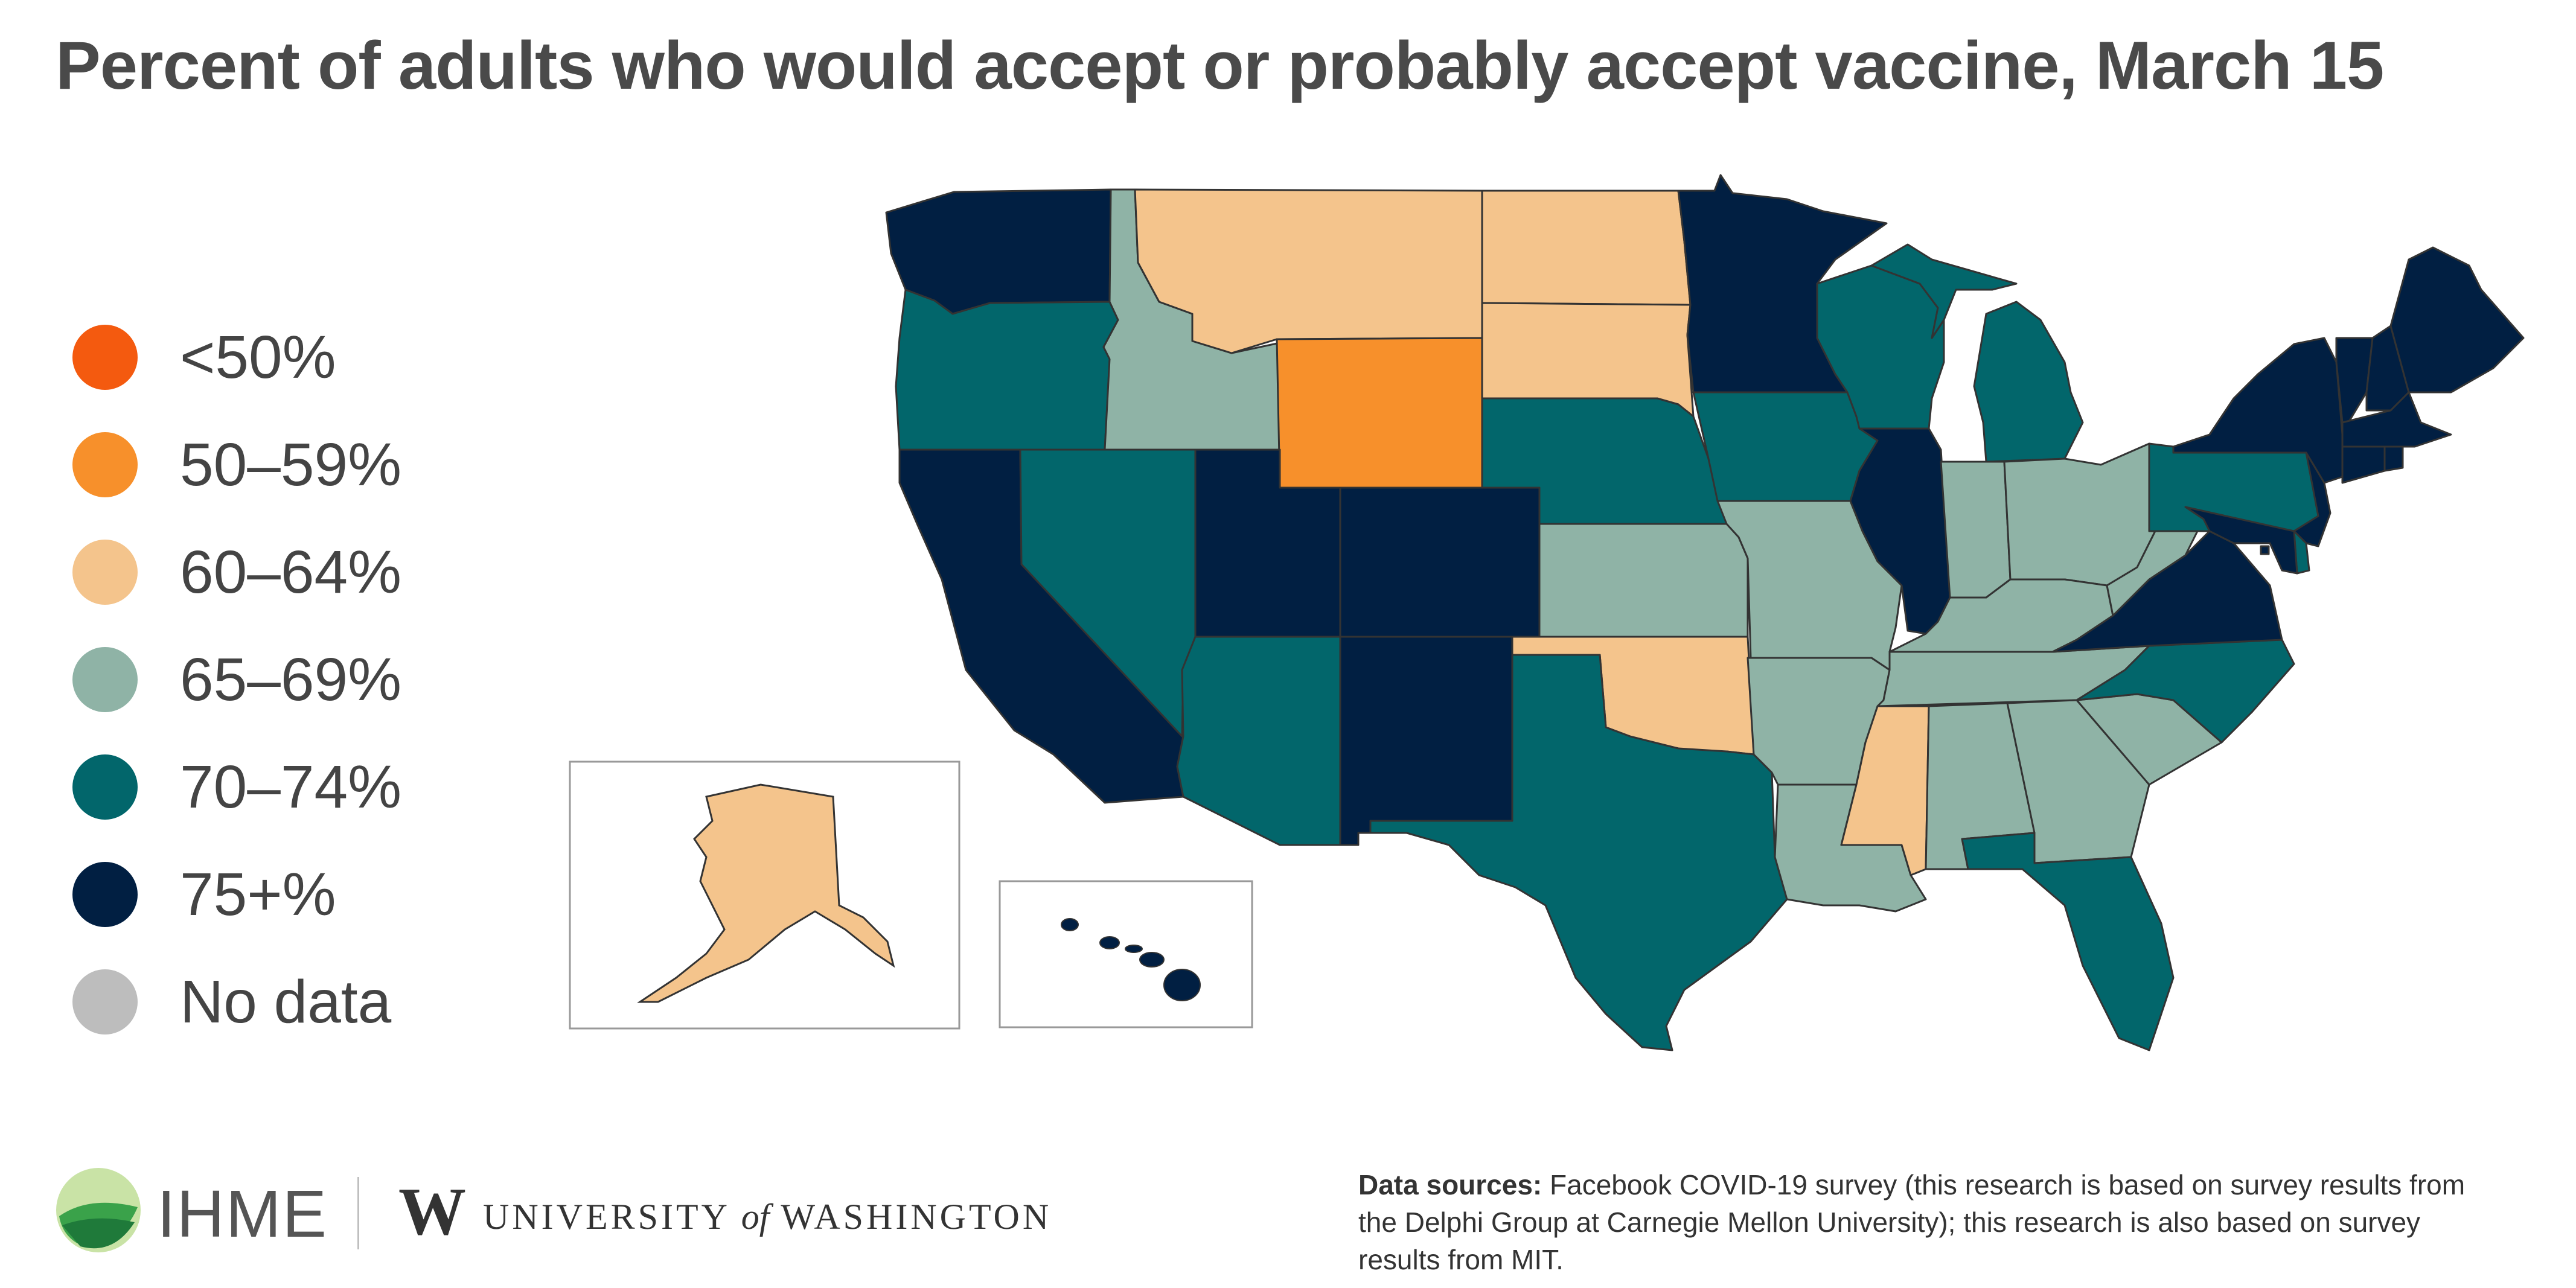 Image resolution: width=2576 pixels, height=1288 pixels. What do you see at coordinates (2186, 691) in the screenshot?
I see `state-NC` at bounding box center [2186, 691].